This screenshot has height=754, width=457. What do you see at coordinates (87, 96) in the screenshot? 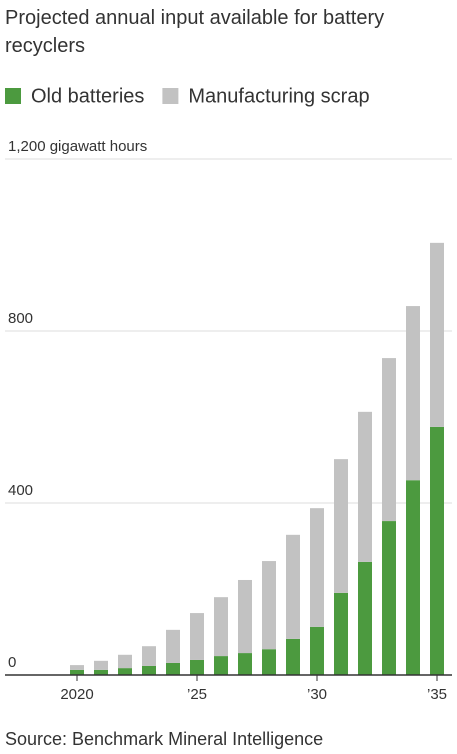
I see `legend-label: Old batteries` at bounding box center [87, 96].